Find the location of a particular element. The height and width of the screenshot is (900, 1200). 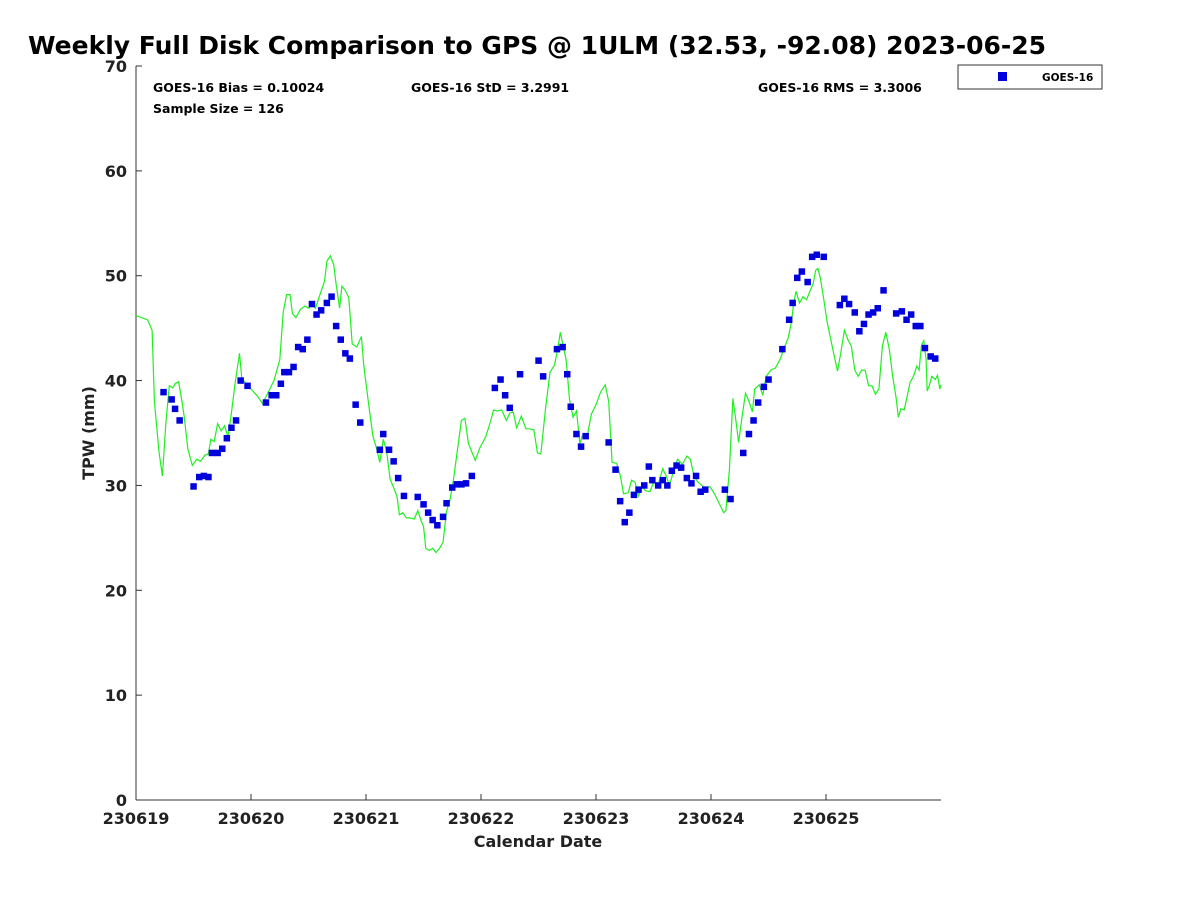

legend-label: GOES-16 is located at coordinates (1067, 78).